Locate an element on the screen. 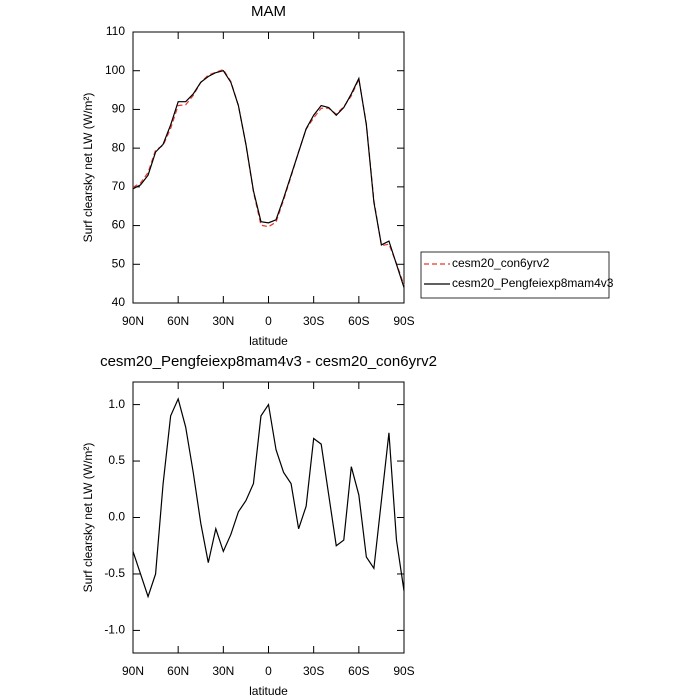 This screenshot has width=700, height=700. y-tick-label: 70 is located at coordinates (119, 186).